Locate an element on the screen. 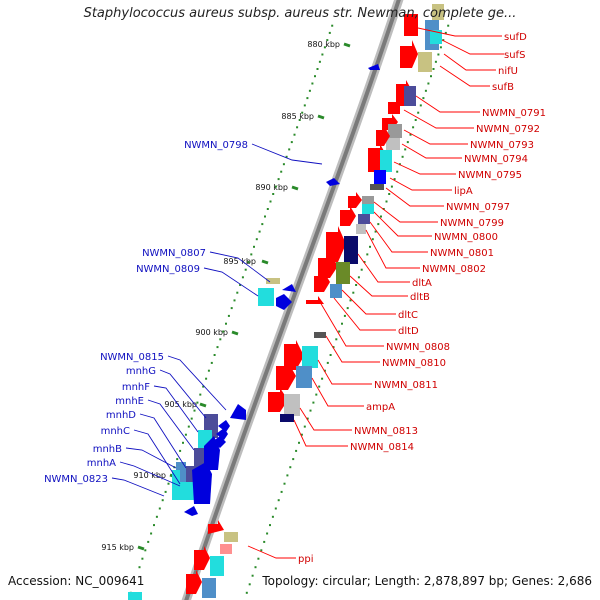 This screenshot has height=600, width=600. label-NWMN_0814: NWMN_0814 is located at coordinates (382, 447).